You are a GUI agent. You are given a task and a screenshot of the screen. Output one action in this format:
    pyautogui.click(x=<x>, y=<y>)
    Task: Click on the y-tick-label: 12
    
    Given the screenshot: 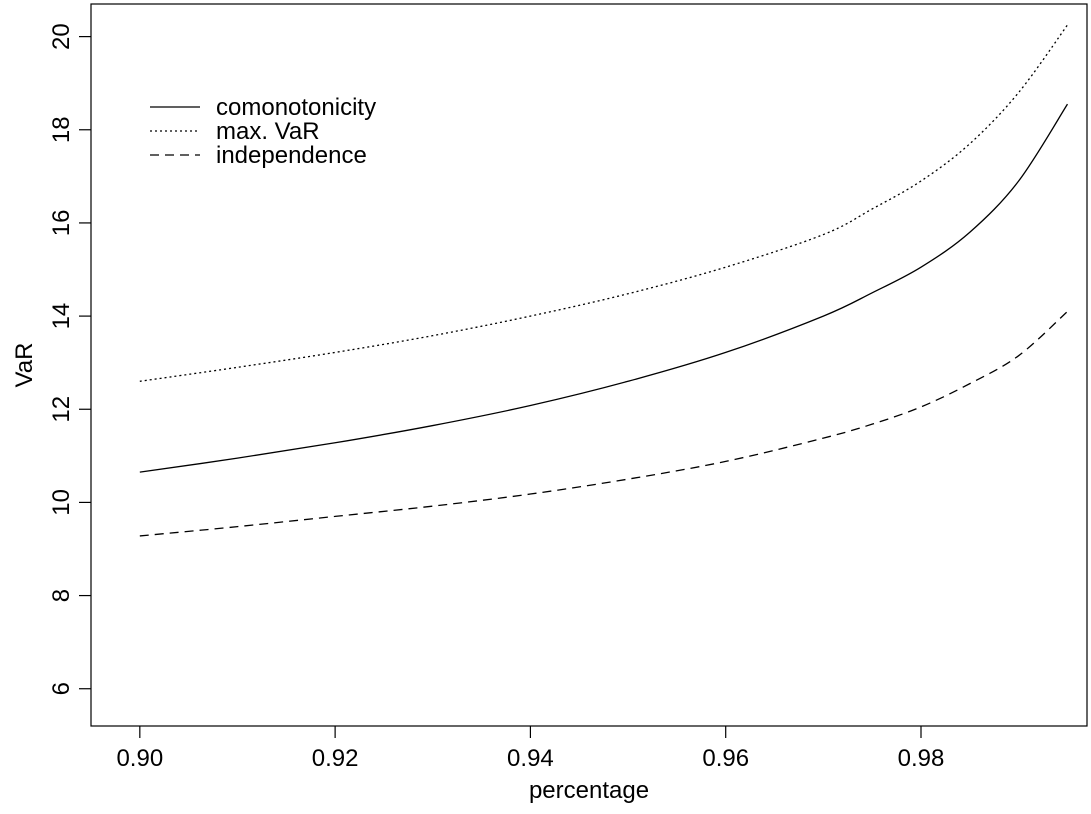 What is the action you would take?
    pyautogui.click(x=61, y=409)
    